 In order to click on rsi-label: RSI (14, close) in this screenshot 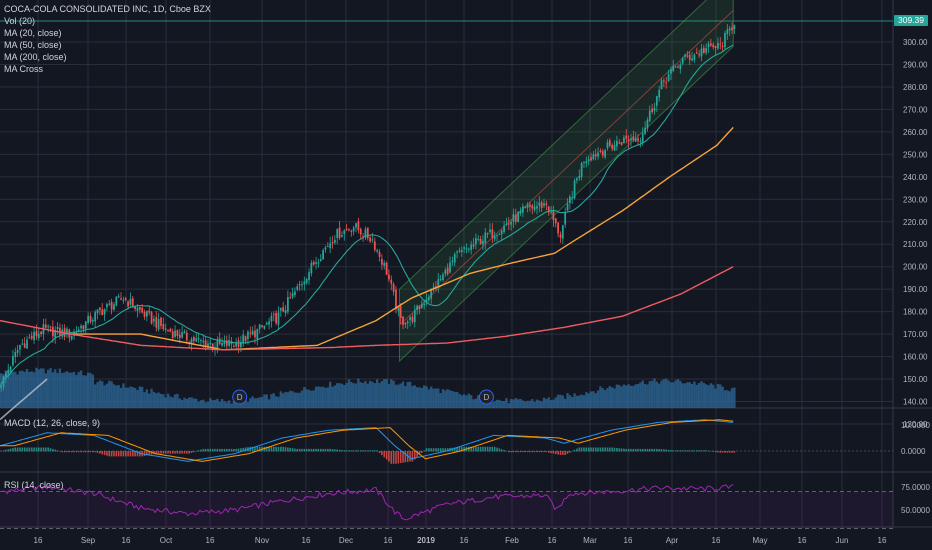, I will do `click(34, 485)`.